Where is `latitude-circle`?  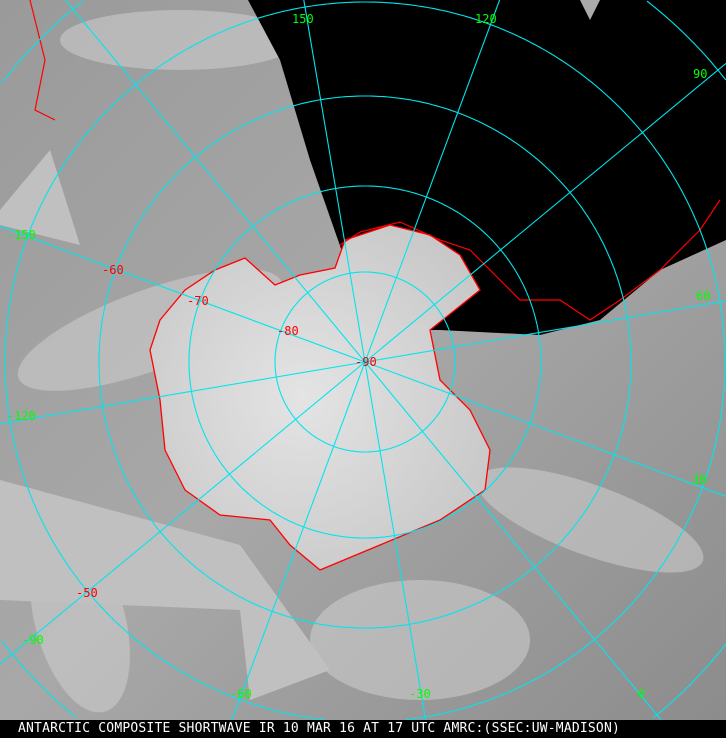 latitude-circle is located at coordinates (365, 362).